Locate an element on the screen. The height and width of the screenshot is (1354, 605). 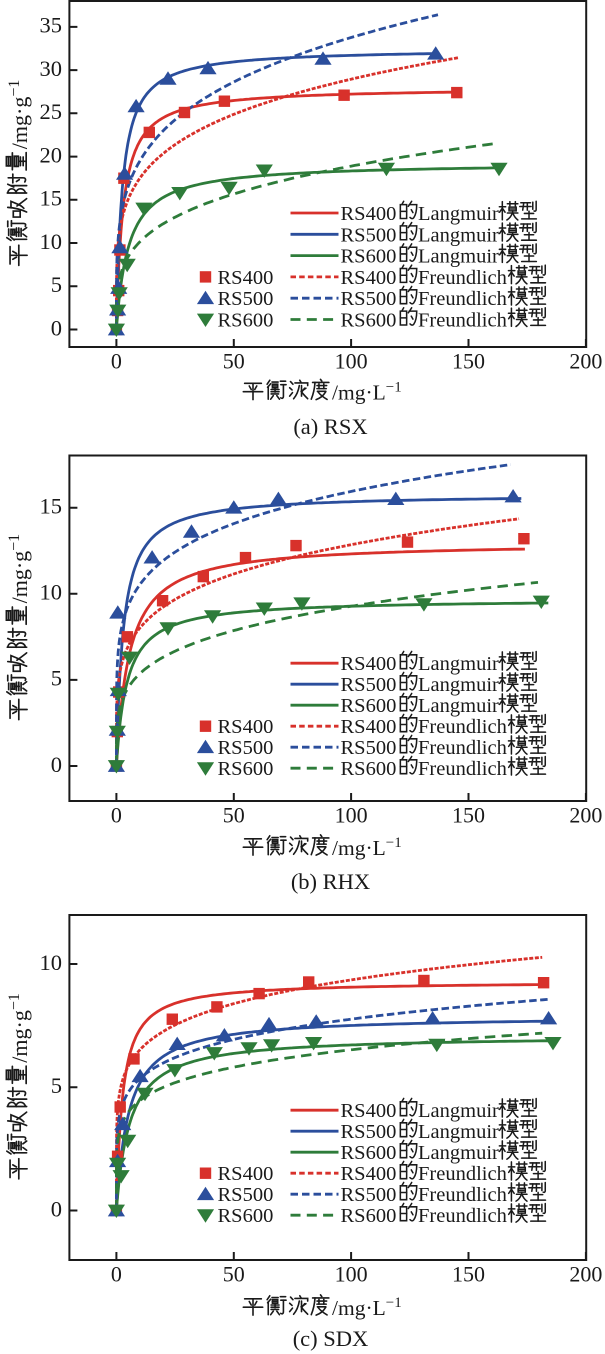
svg-text: 35 is located at coordinates (51, 25).